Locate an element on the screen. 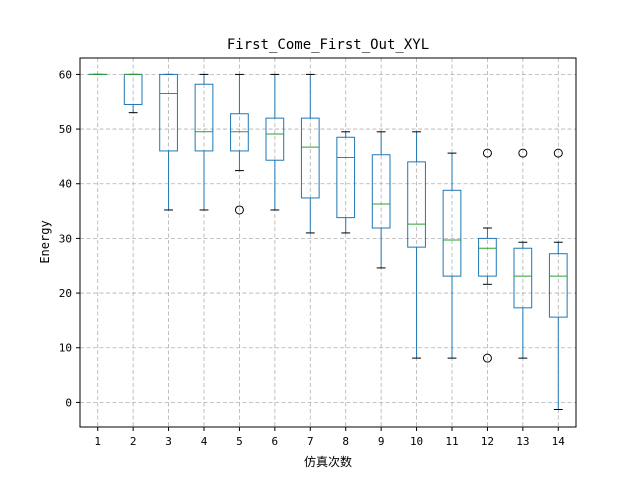  x-axis-label: 仿真次数 is located at coordinates (328, 461).